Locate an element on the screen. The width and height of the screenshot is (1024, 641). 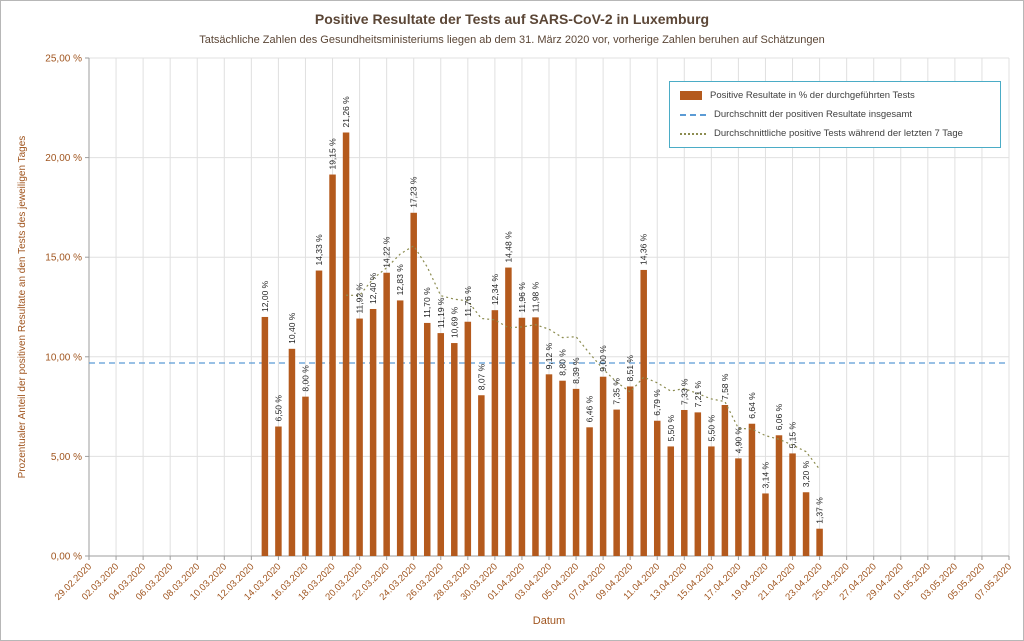
y-tick-label: 25,00 % is located at coordinates (63, 59).